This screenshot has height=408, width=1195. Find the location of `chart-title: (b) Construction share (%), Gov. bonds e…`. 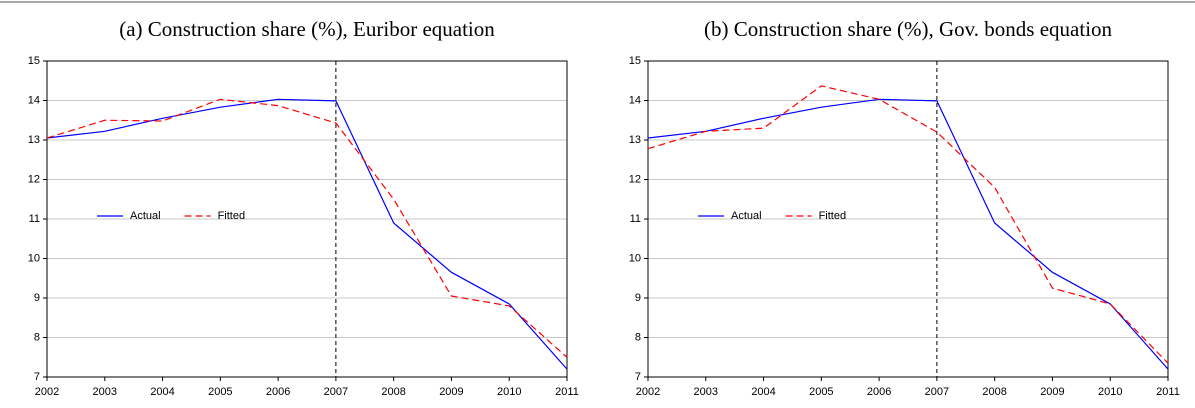

chart-title: (b) Construction share (%), Gov. bonds e… is located at coordinates (908, 29).